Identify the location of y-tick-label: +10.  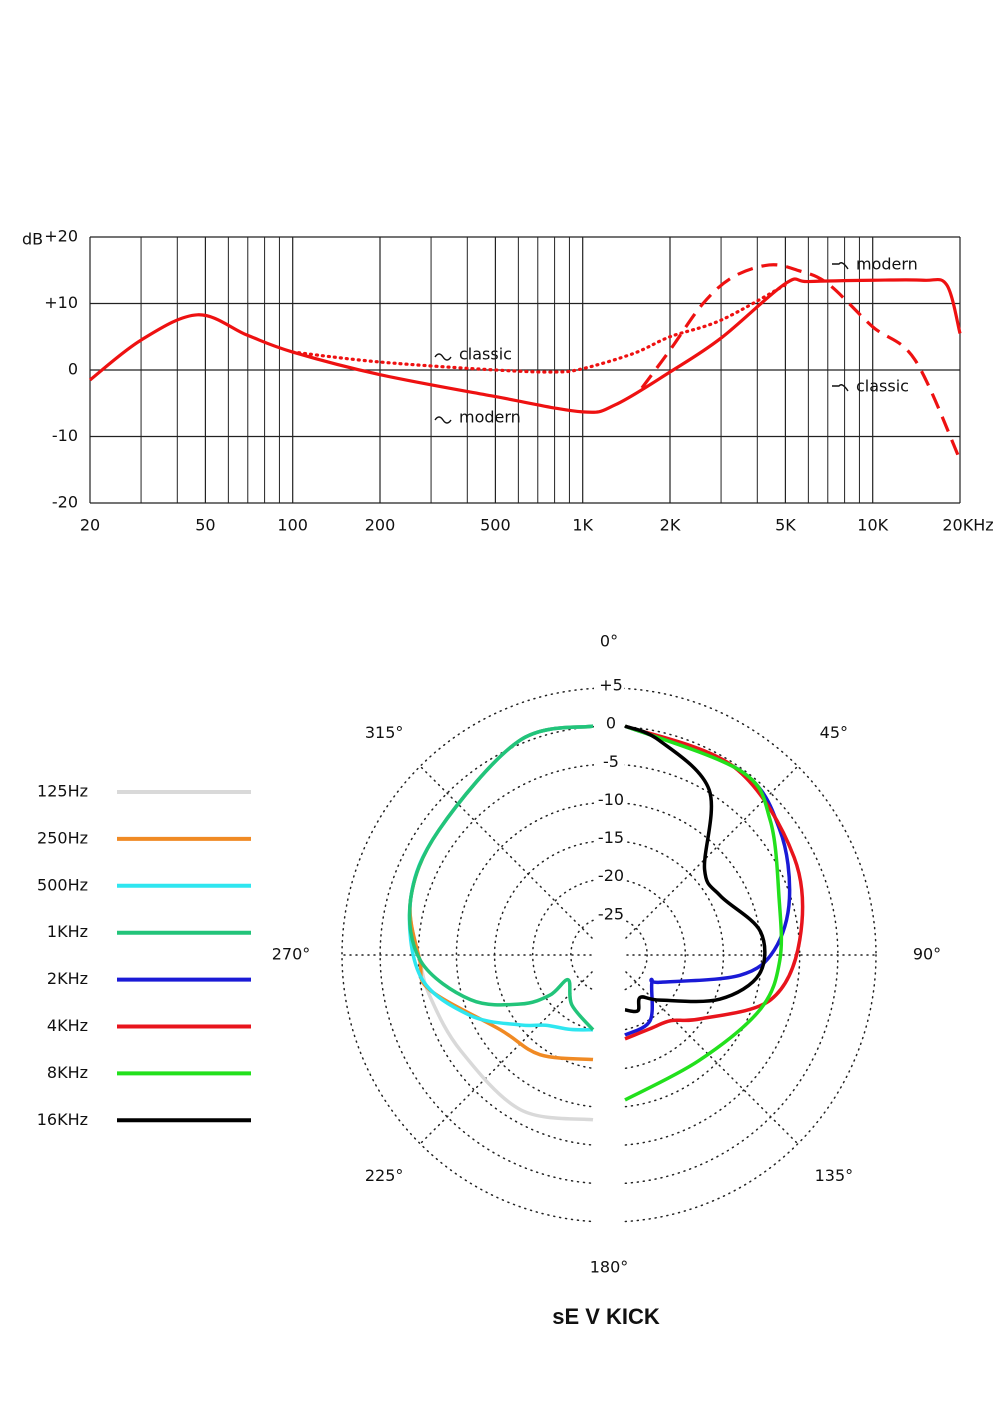
(61, 302).